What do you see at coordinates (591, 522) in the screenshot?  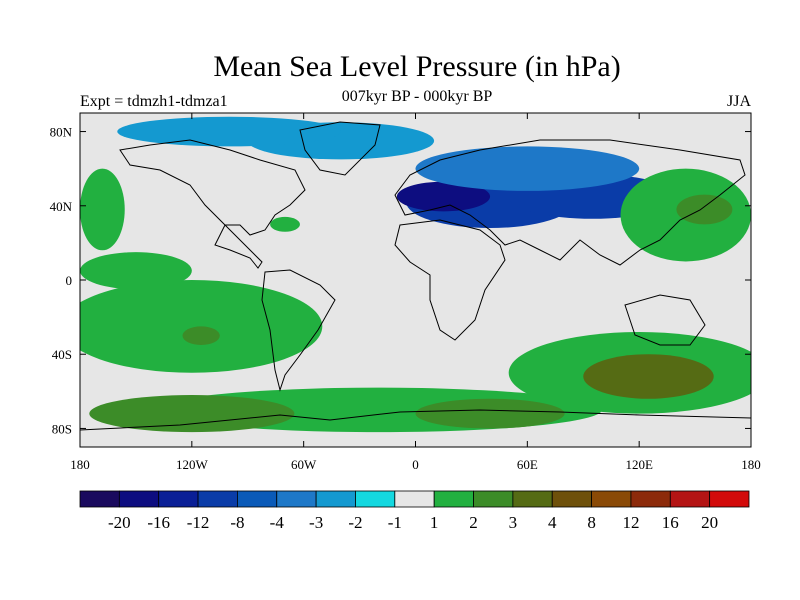 I see `colorbar-label-12: 8` at bounding box center [591, 522].